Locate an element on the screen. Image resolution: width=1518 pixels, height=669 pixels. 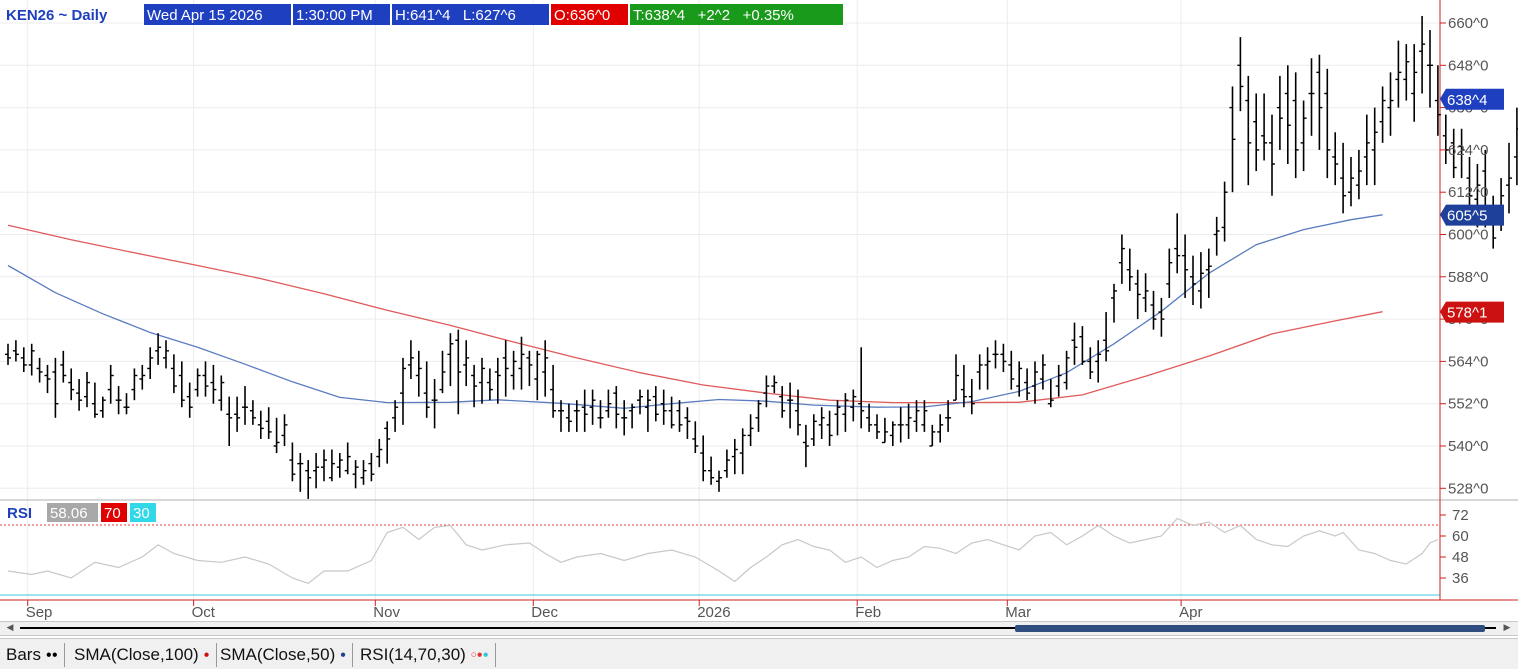
study-rsi-label: RSI(14,70,30) is located at coordinates (413, 654).